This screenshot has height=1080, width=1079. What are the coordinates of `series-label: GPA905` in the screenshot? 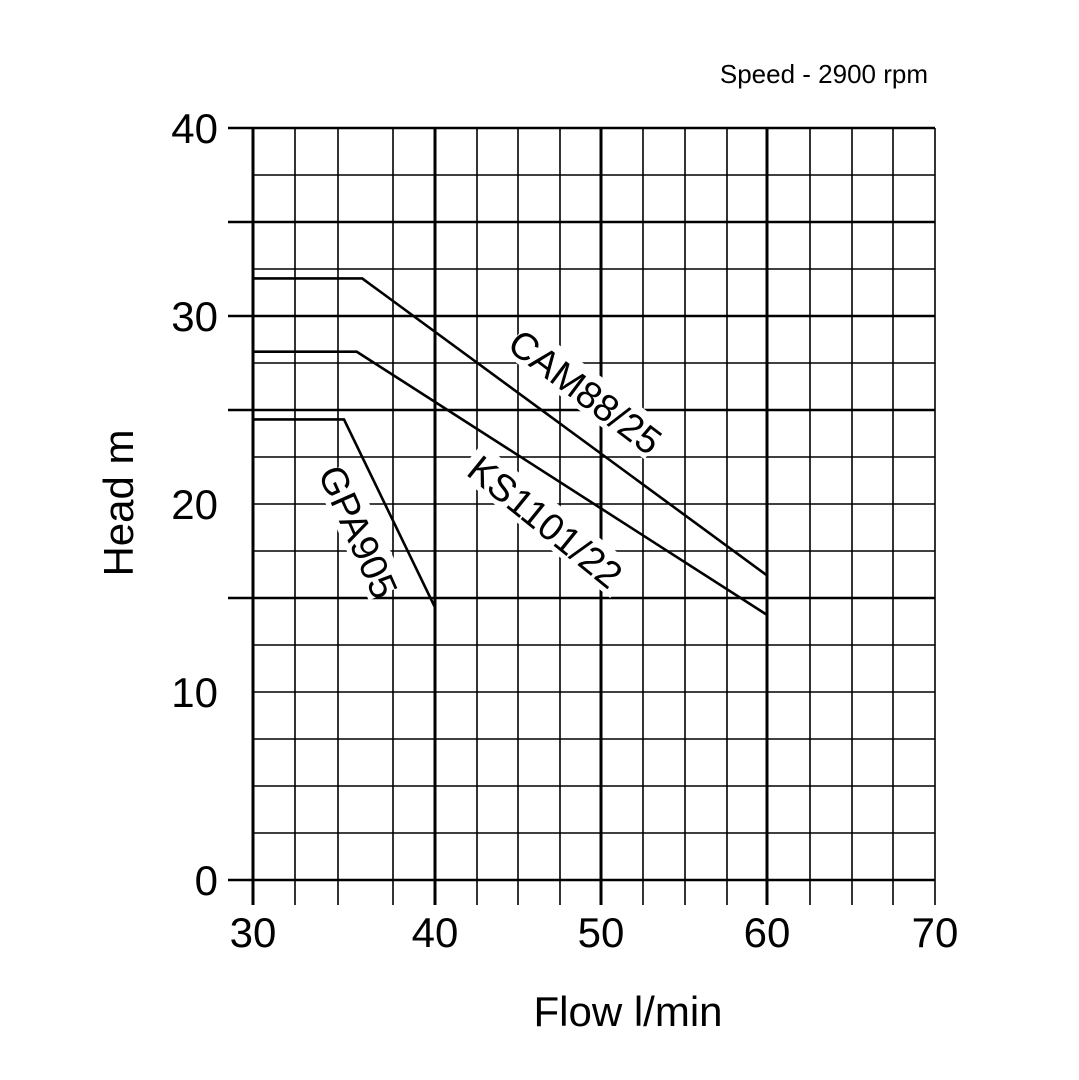 It's located at (357, 533).